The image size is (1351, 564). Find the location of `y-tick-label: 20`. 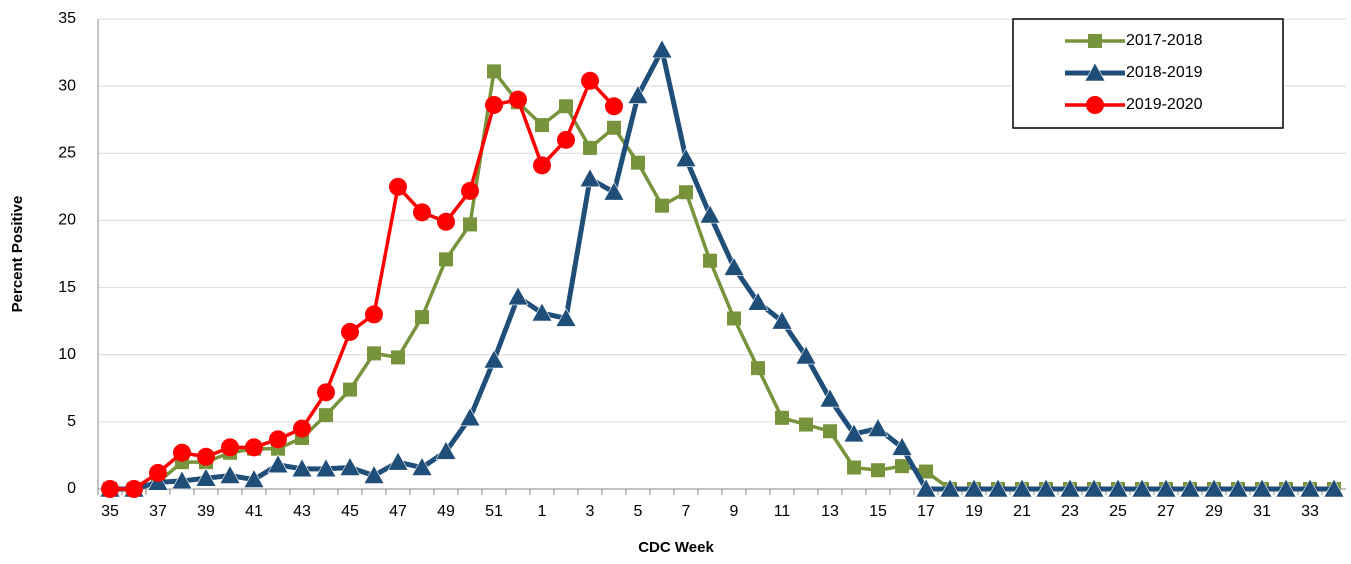

y-tick-label: 20 is located at coordinates (67, 220).